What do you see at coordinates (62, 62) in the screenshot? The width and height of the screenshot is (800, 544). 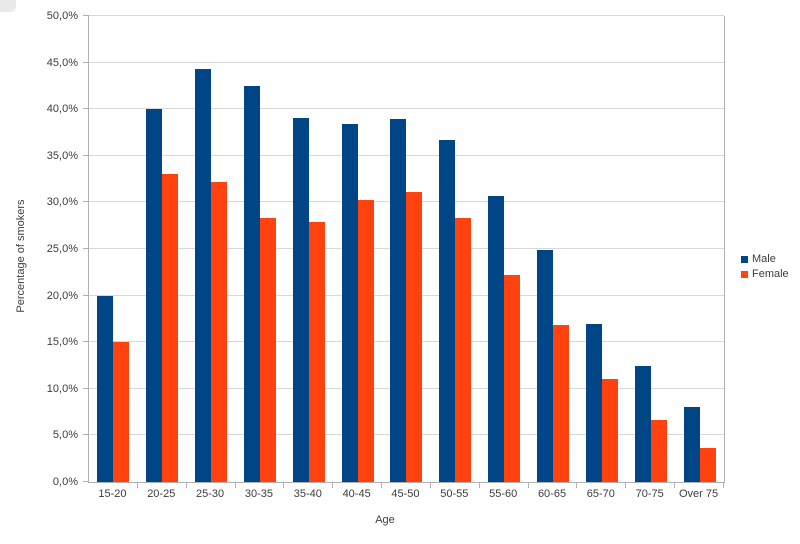 I see `y-axis-label-45,0%: 45,0%` at bounding box center [62, 62].